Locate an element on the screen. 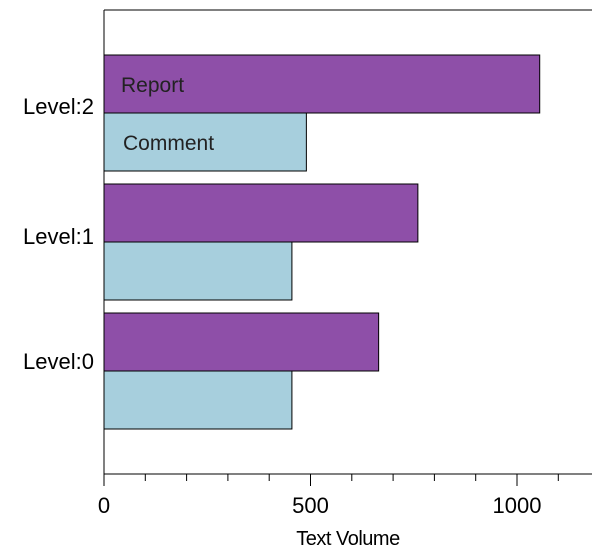  y-tick-label: Level:0 is located at coordinates (58, 361).